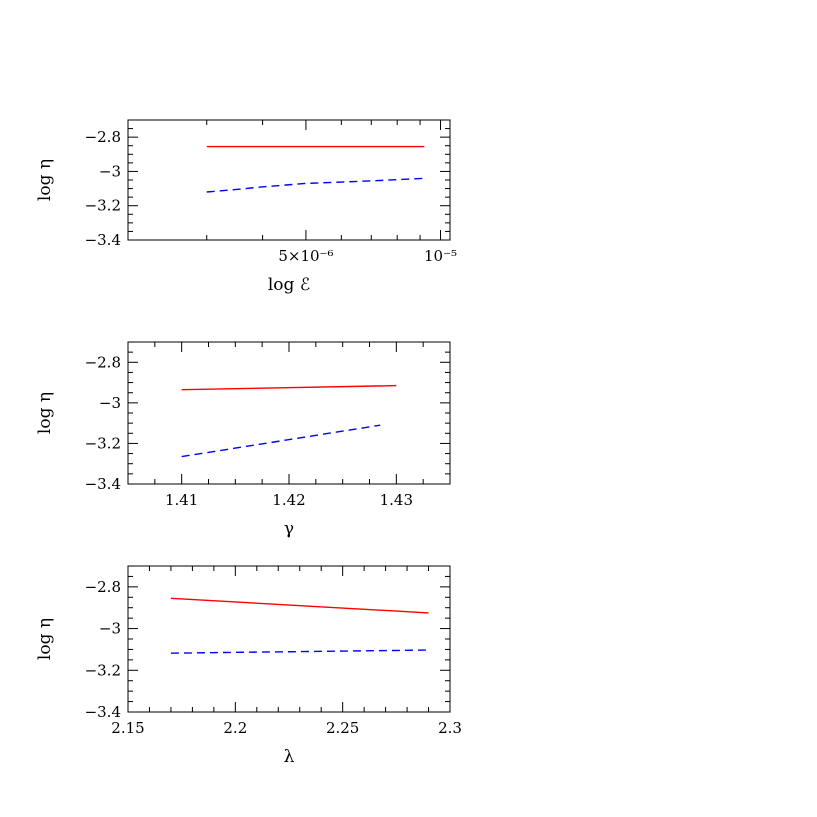 The height and width of the screenshot is (817, 817). I want to click on chart-panel-3: 2.15 2.2 2.25 2.3 −3.4 −3.2 −3 −2.8 λ log η, so click(248, 666).